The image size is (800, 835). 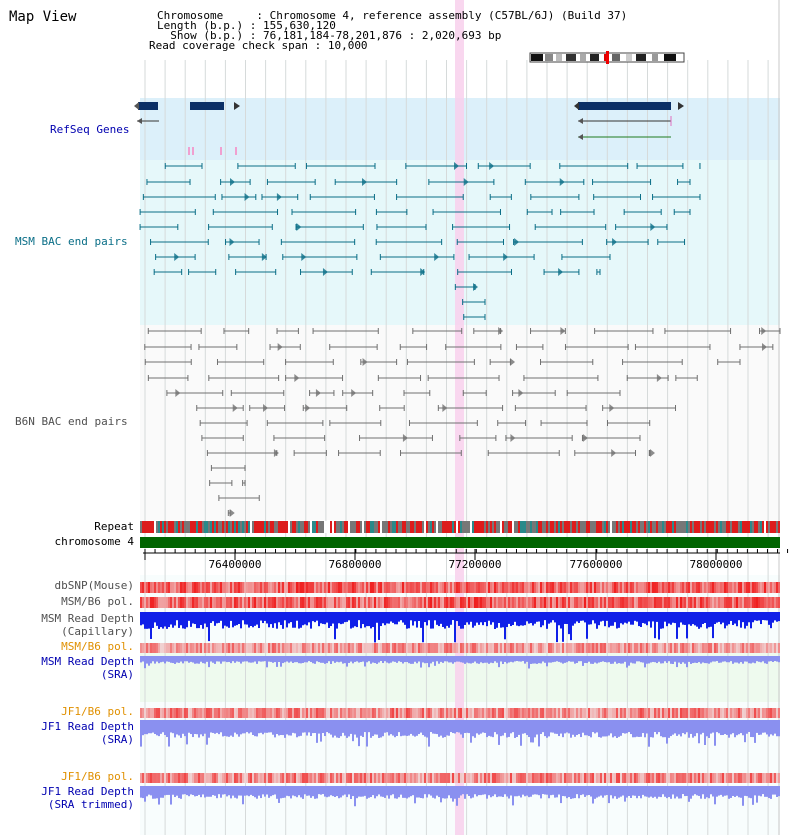 I want to click on track-label-b6n-bac: B6N BAC end pairs, so click(x=71, y=421).